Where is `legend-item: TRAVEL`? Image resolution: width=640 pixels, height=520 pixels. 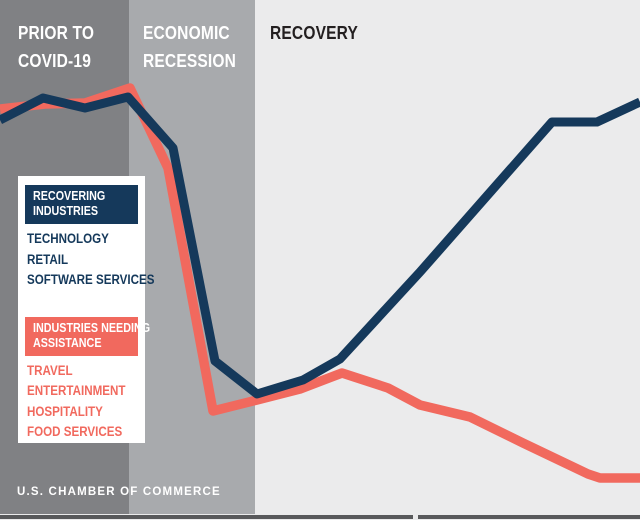 legend-item: TRAVEL is located at coordinates (50, 370).